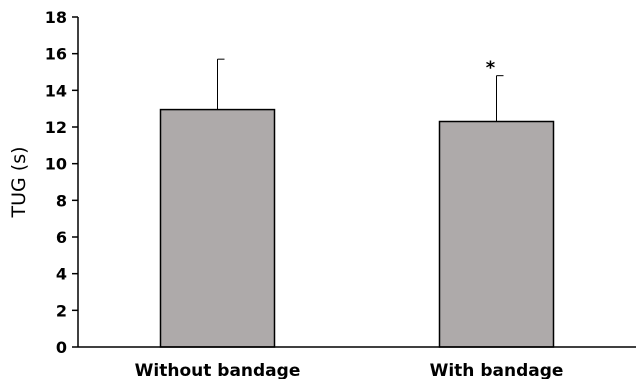 Image resolution: width=641 pixels, height=379 pixels. Describe the element at coordinates (61, 200) in the screenshot. I see `y-tick-label: 8` at that location.